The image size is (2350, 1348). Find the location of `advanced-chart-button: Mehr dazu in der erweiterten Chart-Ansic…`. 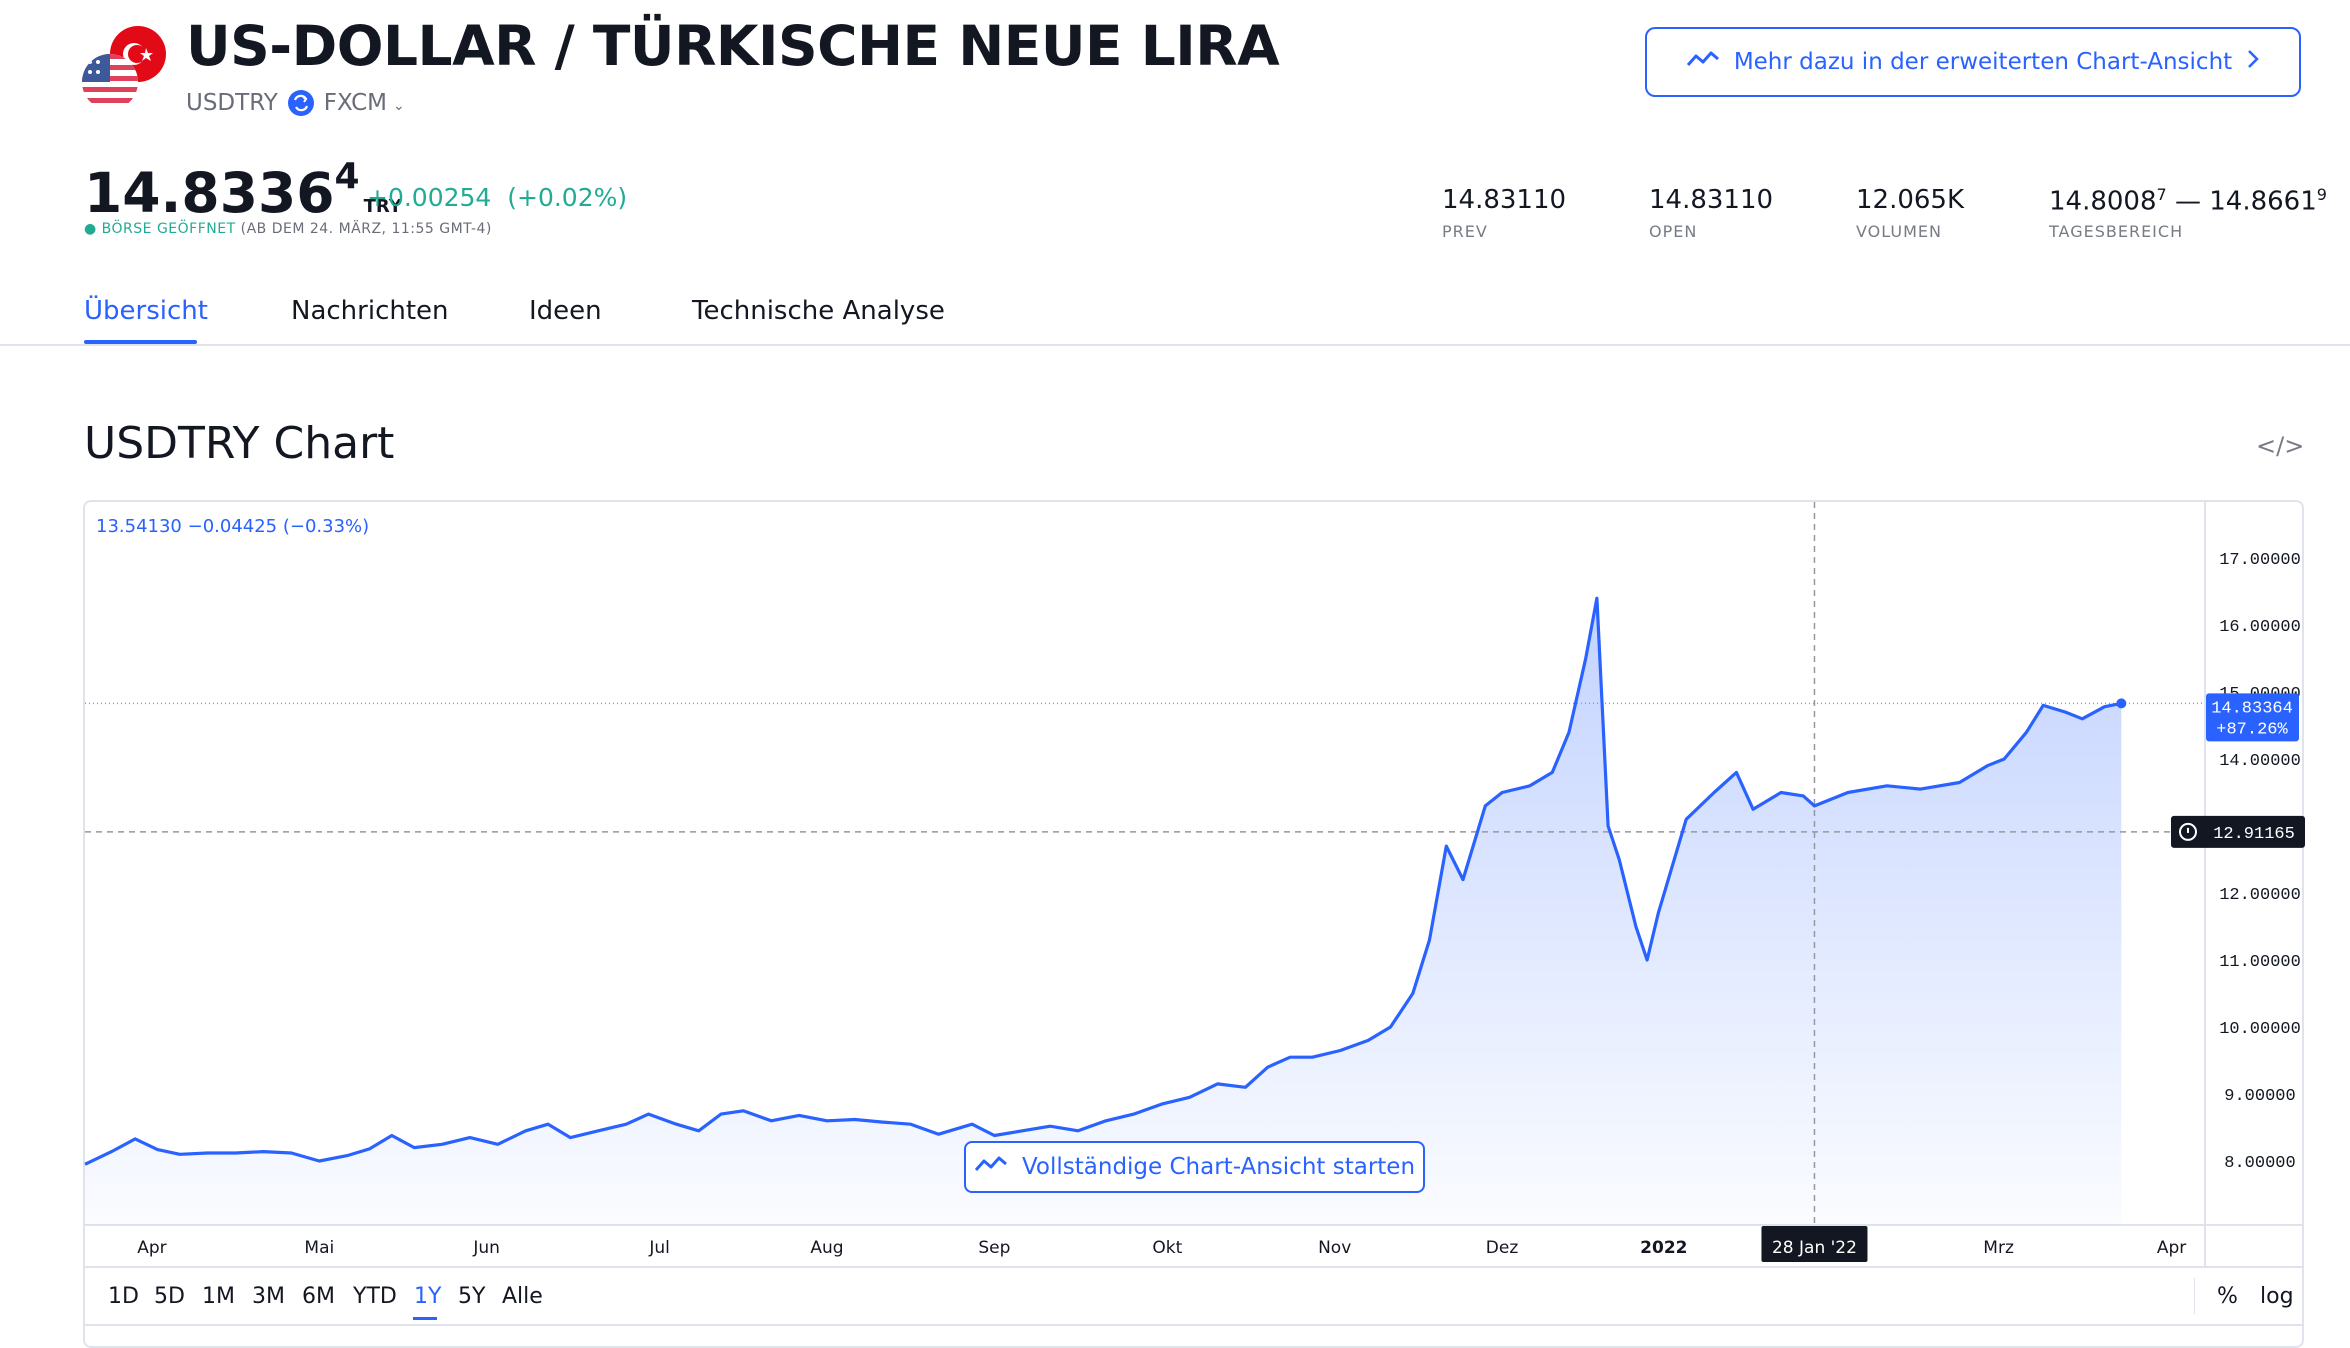

advanced-chart-button: Mehr dazu in der erweiterten Chart-Ansic… is located at coordinates (1973, 62).